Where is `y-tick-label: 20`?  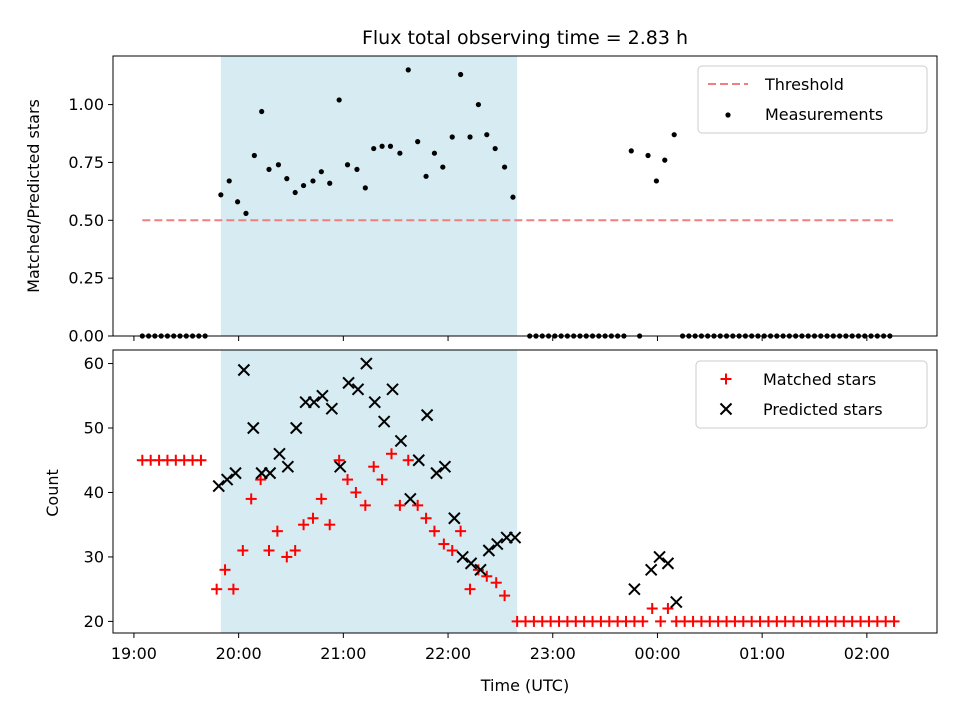
y-tick-label: 20 is located at coordinates (94, 621).